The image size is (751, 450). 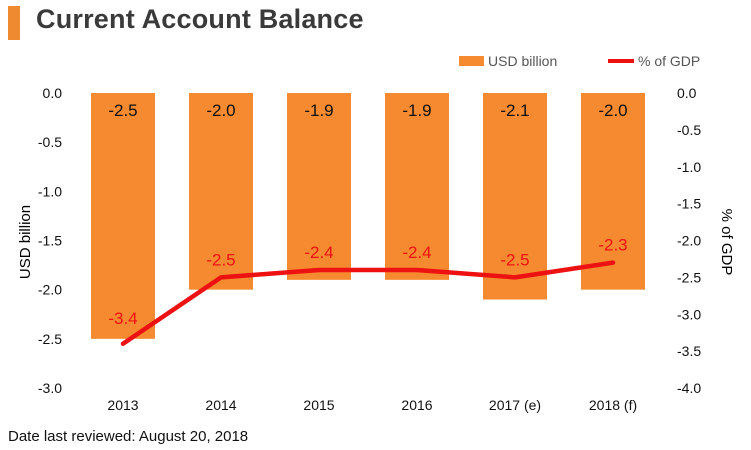 I want to click on y-tick-right: -2.0, so click(x=689, y=241).